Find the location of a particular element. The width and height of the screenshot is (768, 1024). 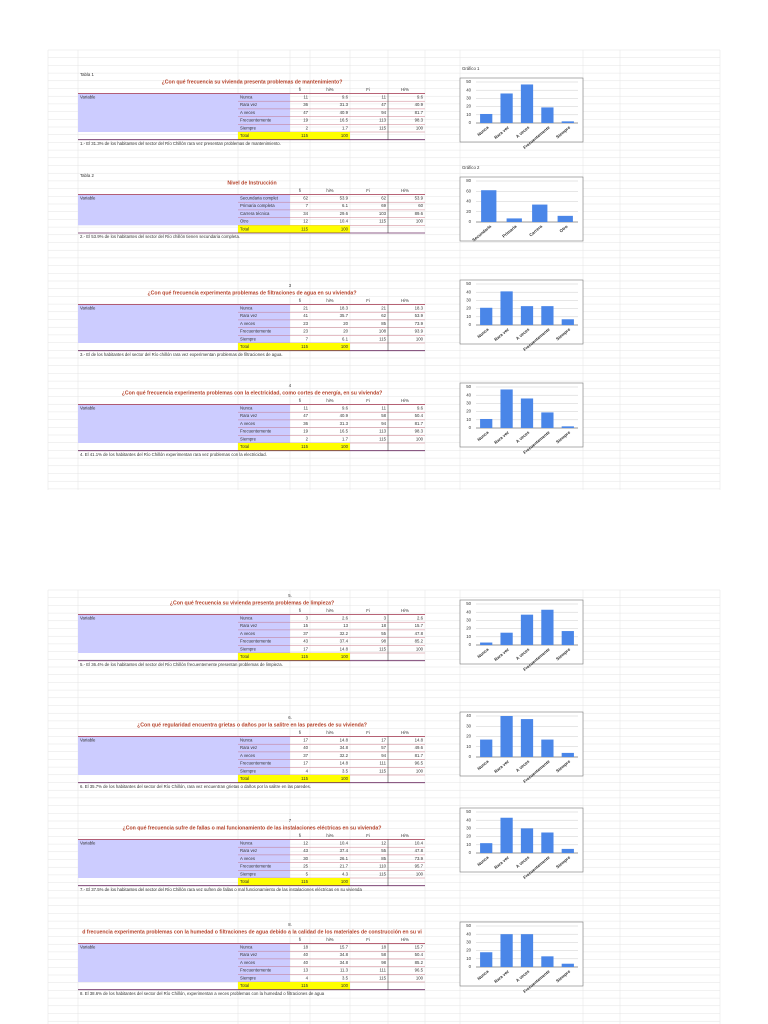

cell-value: 7 is located at coordinates (307, 338).